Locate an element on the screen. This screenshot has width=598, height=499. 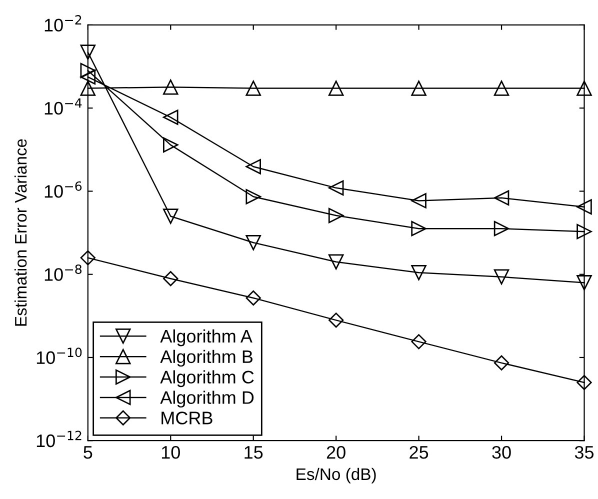
x-tick-label: 10 is located at coordinates (171, 452).